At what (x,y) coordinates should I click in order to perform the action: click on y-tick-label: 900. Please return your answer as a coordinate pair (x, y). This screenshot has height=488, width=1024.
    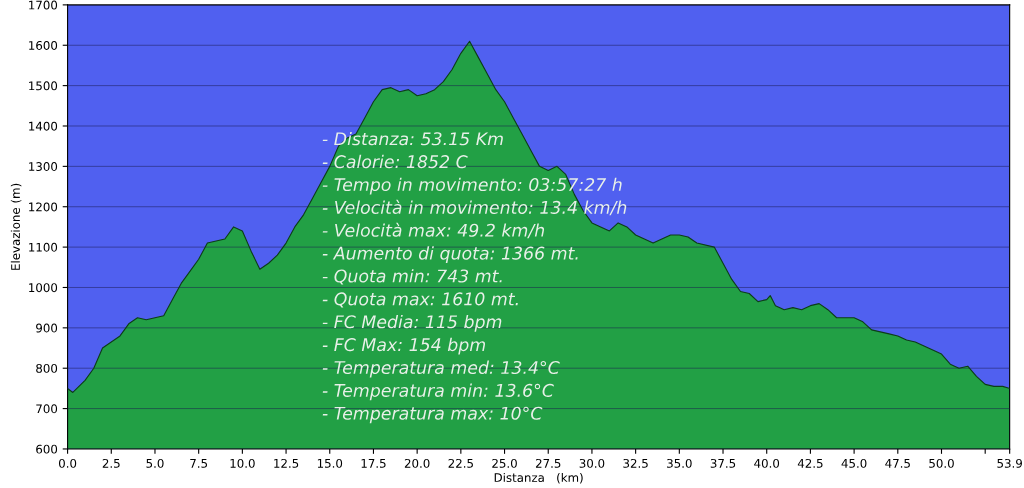
    Looking at the image, I should click on (47, 328).